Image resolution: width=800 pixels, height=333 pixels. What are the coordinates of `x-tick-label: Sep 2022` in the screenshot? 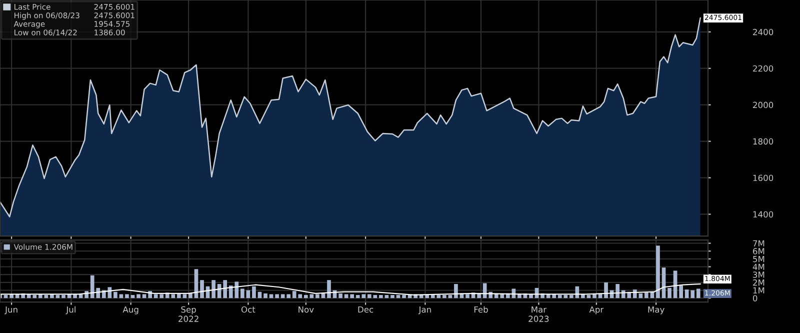 It's located at (188, 314).